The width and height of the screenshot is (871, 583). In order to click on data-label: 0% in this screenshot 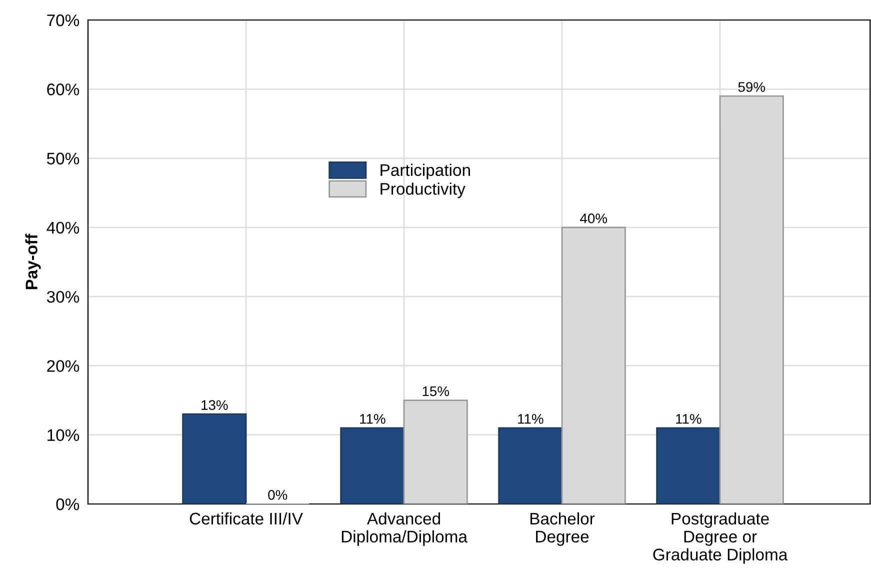, I will do `click(278, 495)`.